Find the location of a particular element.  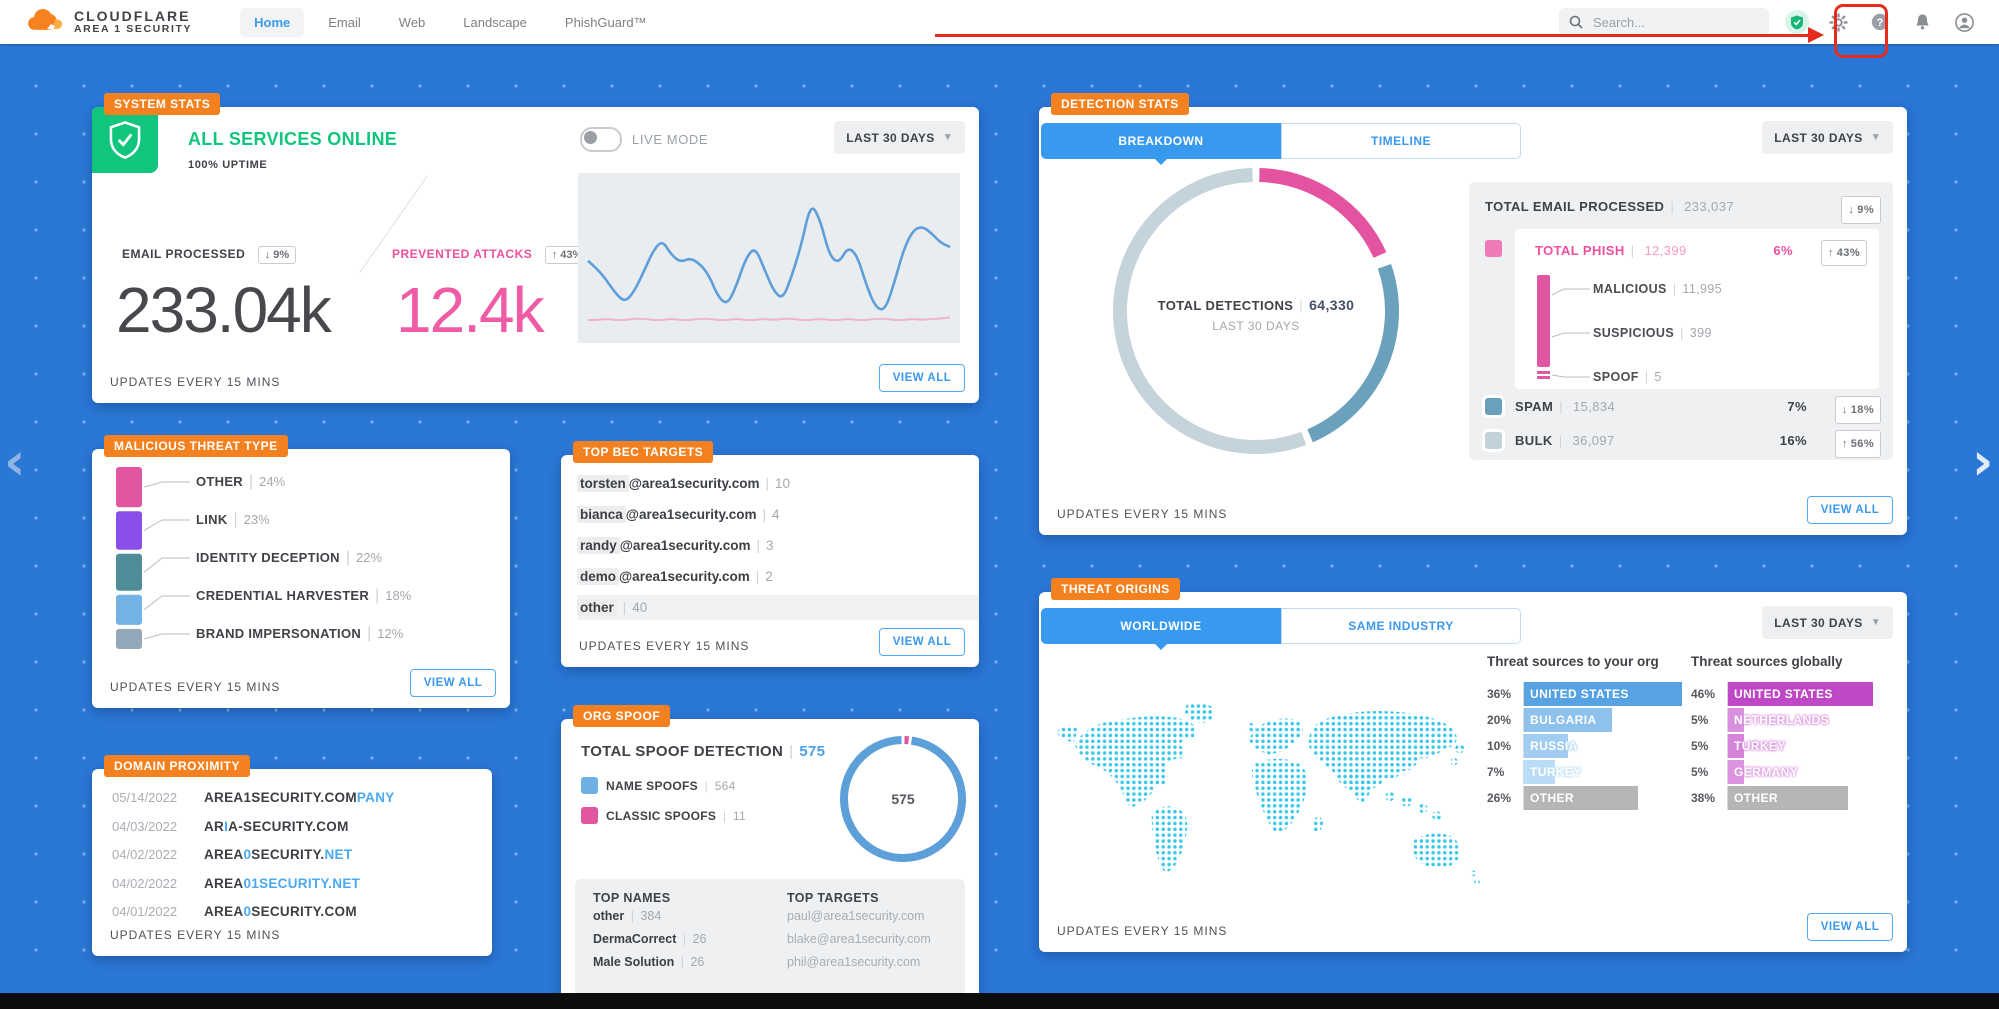

tab-timeline: TIMELINE is located at coordinates (1401, 141).